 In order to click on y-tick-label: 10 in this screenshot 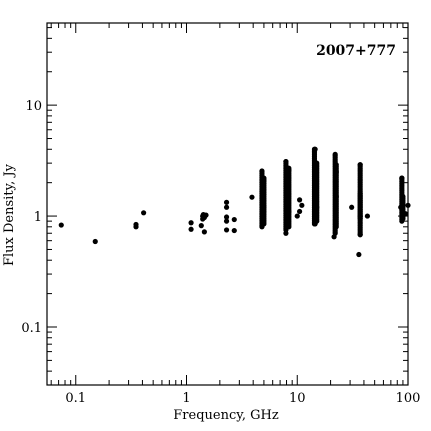, I will do `click(33, 106)`.